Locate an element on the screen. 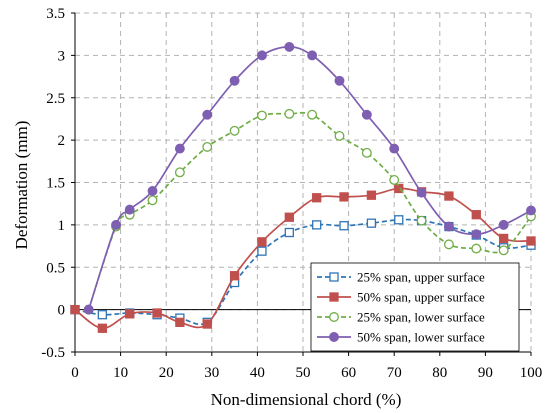 This screenshot has width=550, height=413. y-tick-label: 1 is located at coordinates (62, 226).